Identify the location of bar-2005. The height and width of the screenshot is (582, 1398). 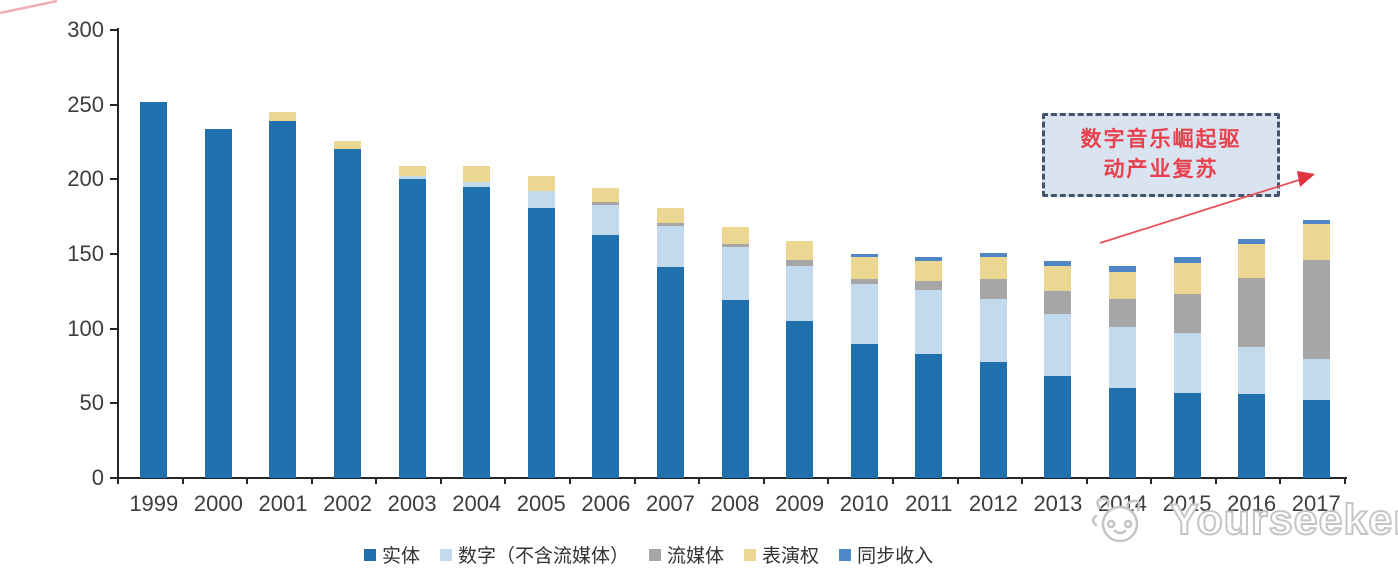
(541, 327).